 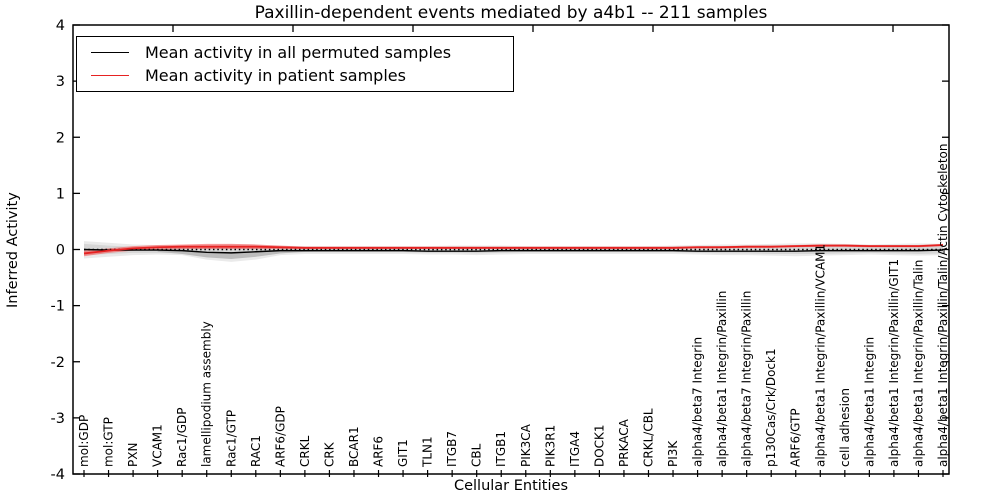 I want to click on x-tick-label: alpha4/beta1 Integrin/Paxillin/Talin, so click(x=918, y=363).